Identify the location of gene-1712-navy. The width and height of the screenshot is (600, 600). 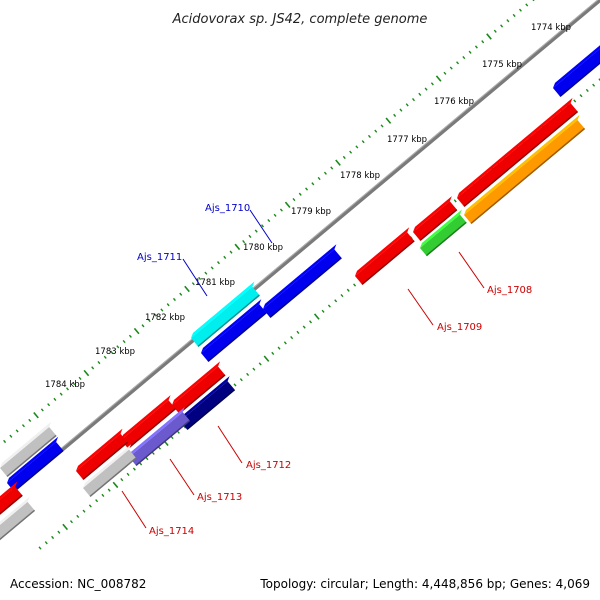
(208, 403).